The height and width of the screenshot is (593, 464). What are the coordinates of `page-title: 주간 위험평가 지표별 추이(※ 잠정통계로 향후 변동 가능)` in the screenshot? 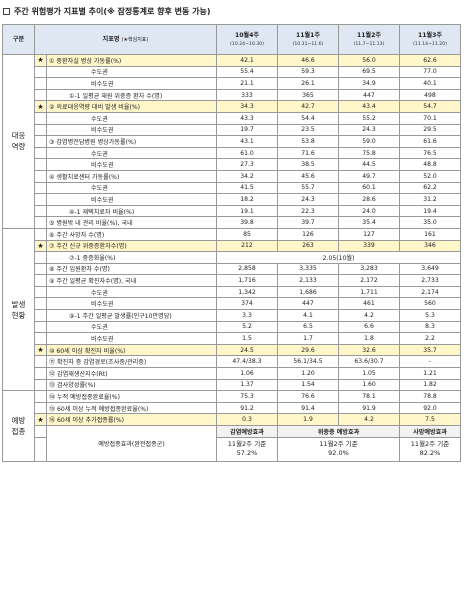 It's located at (107, 11).